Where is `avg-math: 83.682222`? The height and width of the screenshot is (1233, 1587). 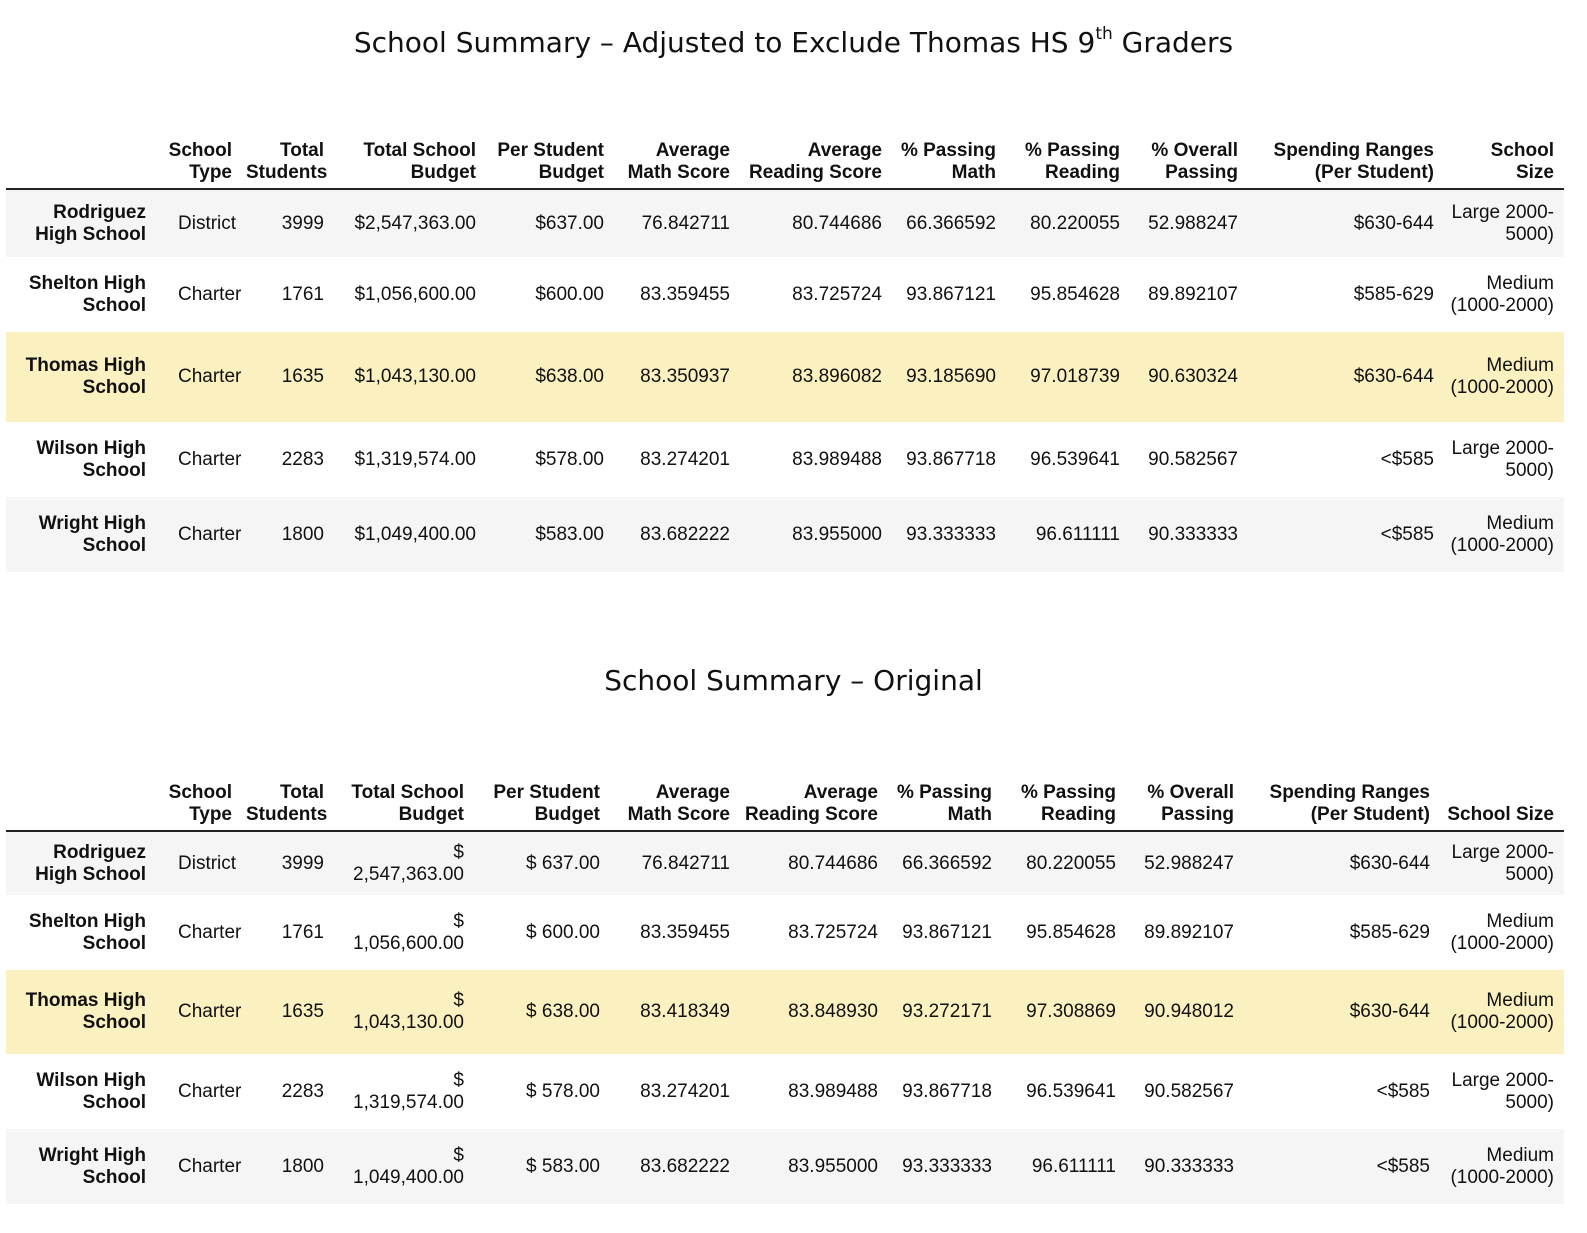 avg-math: 83.682222 is located at coordinates (685, 1166).